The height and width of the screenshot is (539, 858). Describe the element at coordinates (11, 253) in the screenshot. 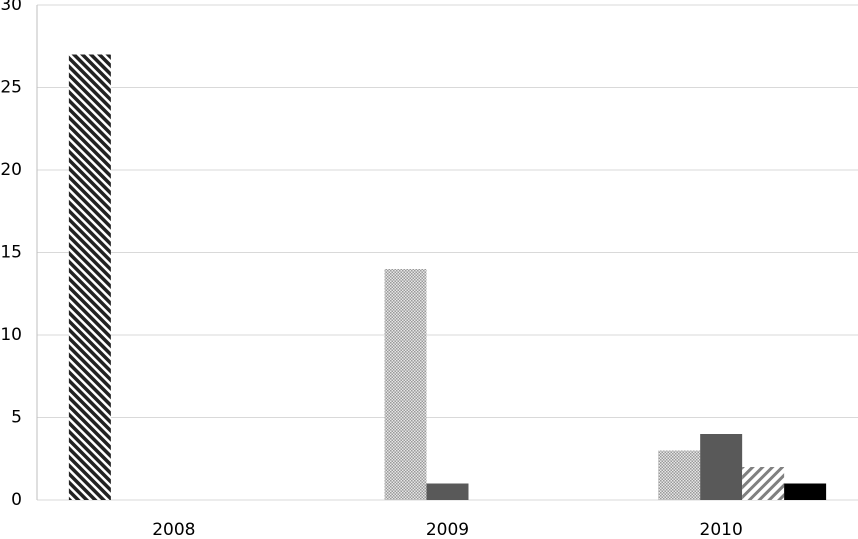

I see `y-tick-label: 15` at that location.